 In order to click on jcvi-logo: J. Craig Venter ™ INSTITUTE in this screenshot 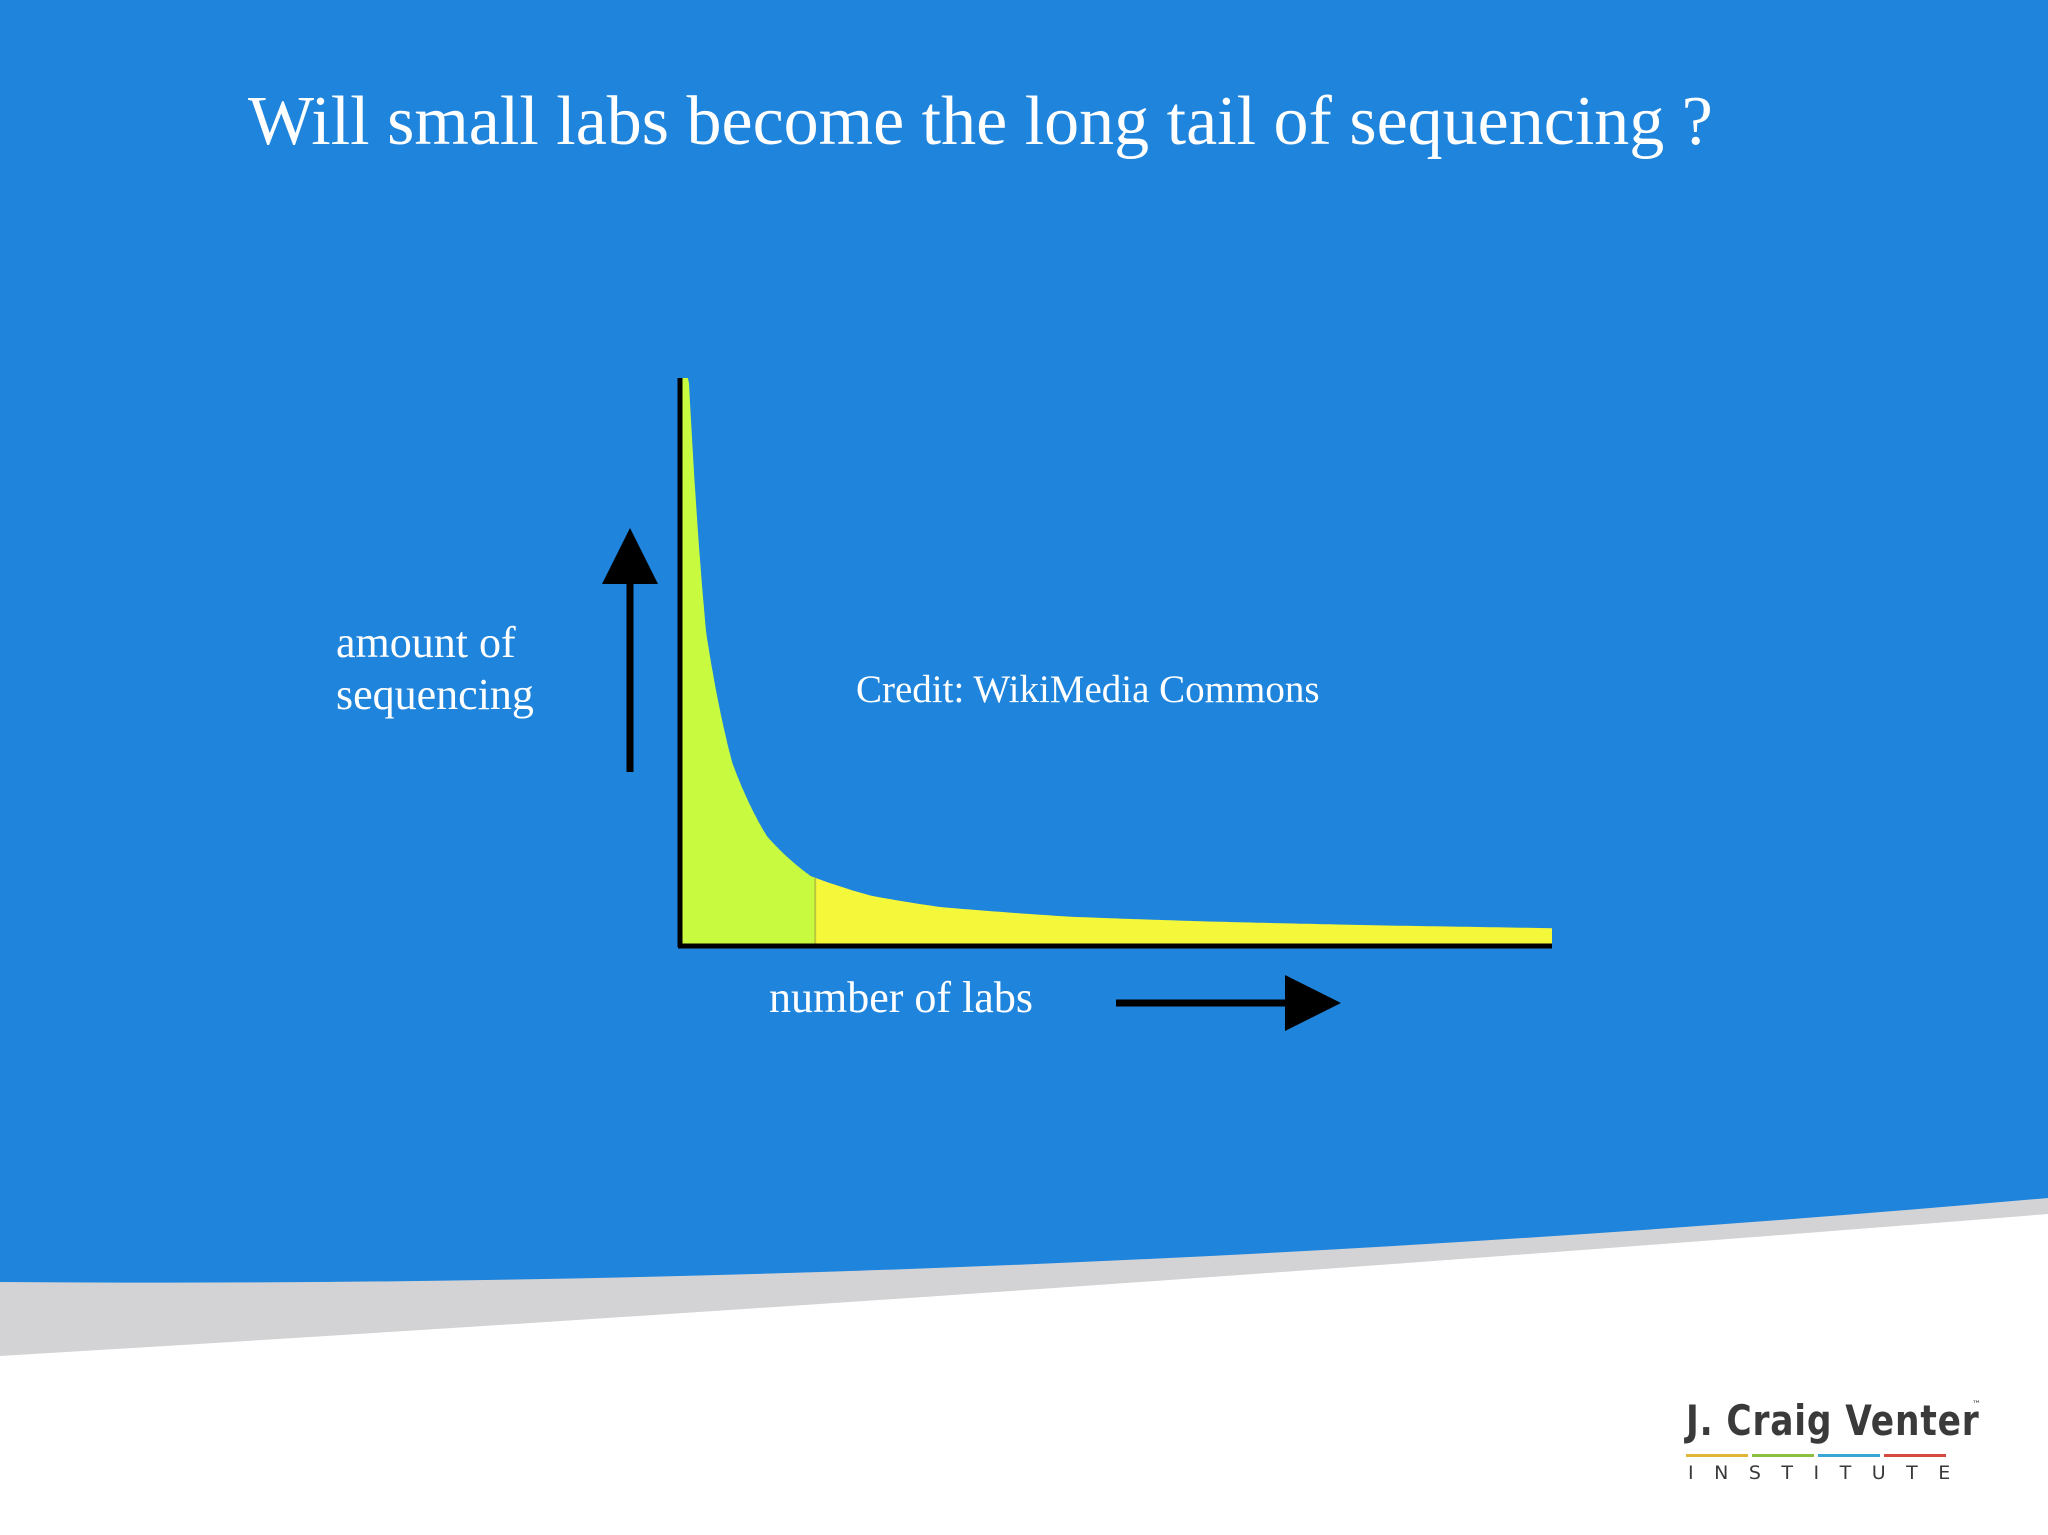, I will do `click(1836, 1446)`.